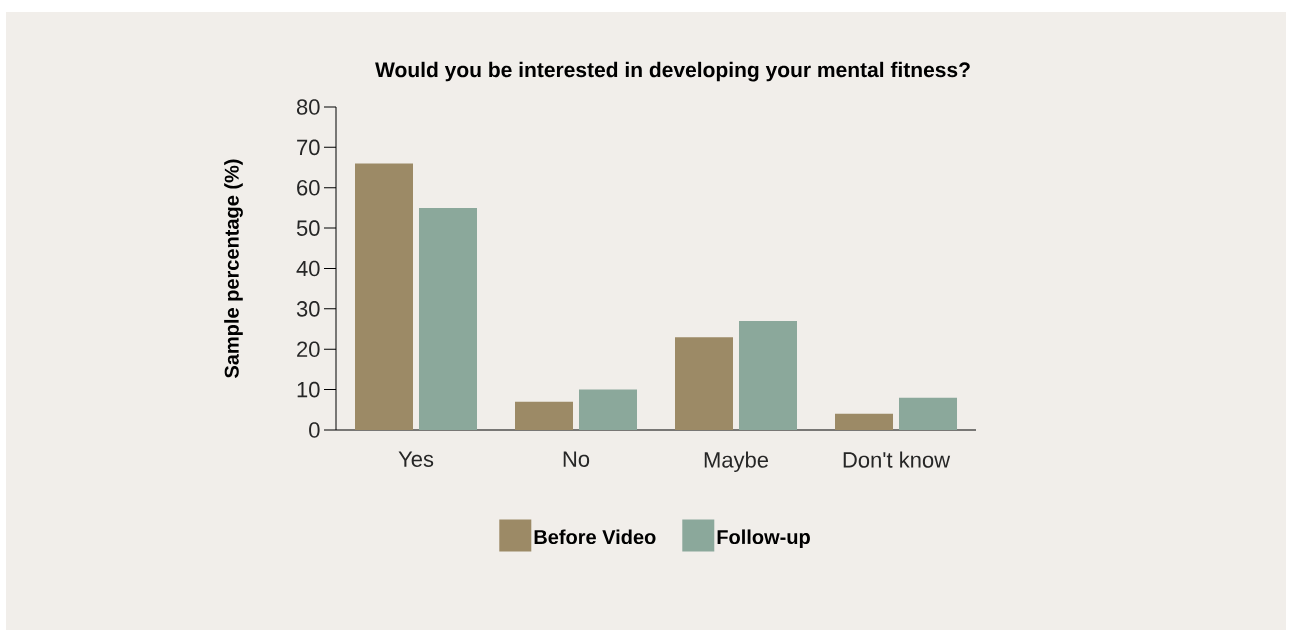 This screenshot has width=1292, height=642. Describe the element at coordinates (308, 309) in the screenshot. I see `y-tick-label: 30` at that location.